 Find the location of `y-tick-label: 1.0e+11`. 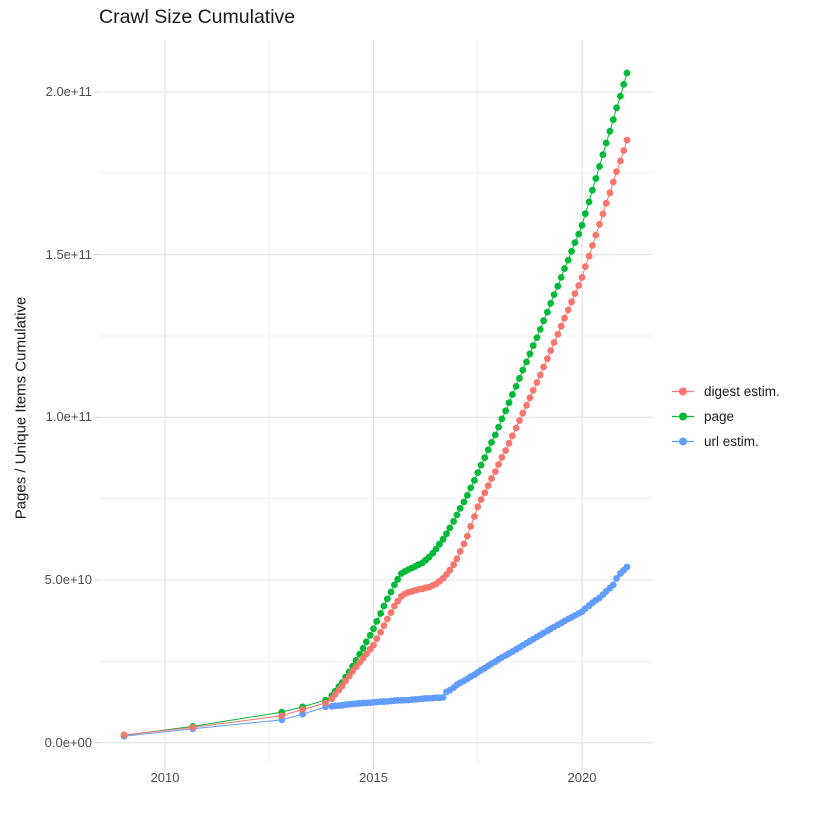

y-tick-label: 1.0e+11 is located at coordinates (68, 417).